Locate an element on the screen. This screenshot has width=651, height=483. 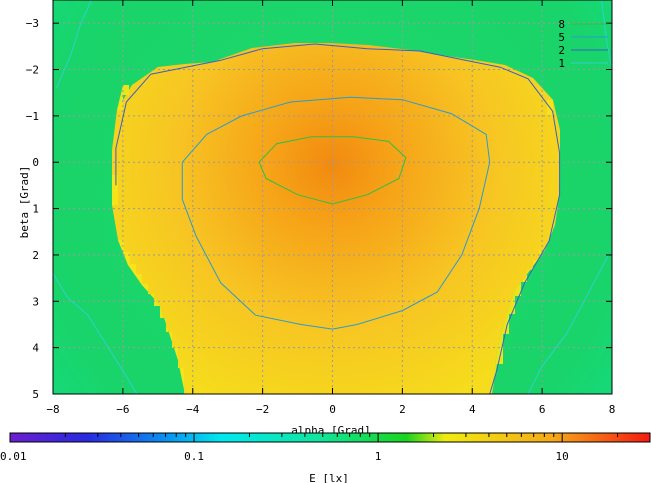
x-tick-label-6: 4 is located at coordinates (472, 409).